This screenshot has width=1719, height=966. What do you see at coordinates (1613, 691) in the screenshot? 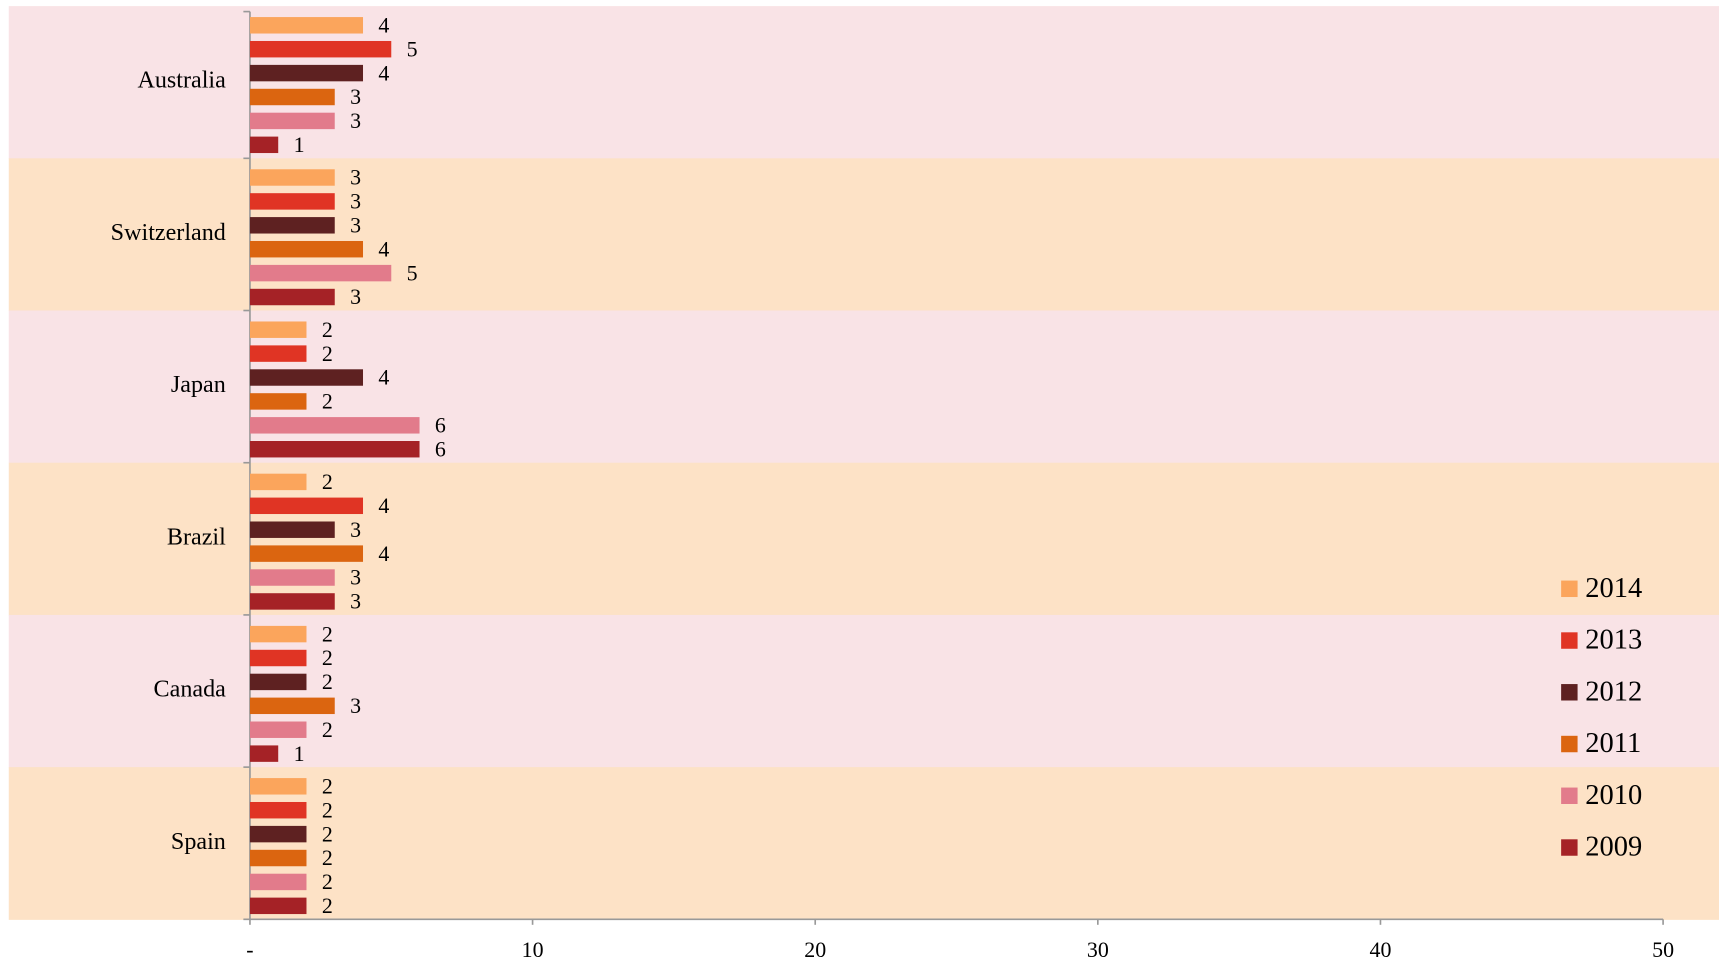
I see `legend-label: 2012` at bounding box center [1613, 691].